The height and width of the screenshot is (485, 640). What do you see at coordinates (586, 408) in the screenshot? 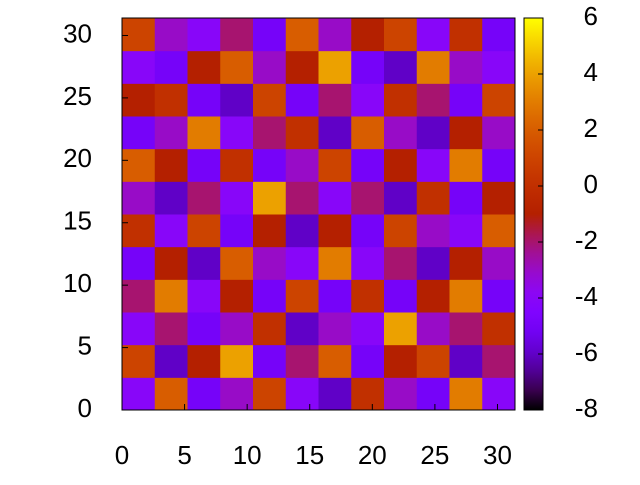
I see `colorbar-tick-label: -8` at bounding box center [586, 408].